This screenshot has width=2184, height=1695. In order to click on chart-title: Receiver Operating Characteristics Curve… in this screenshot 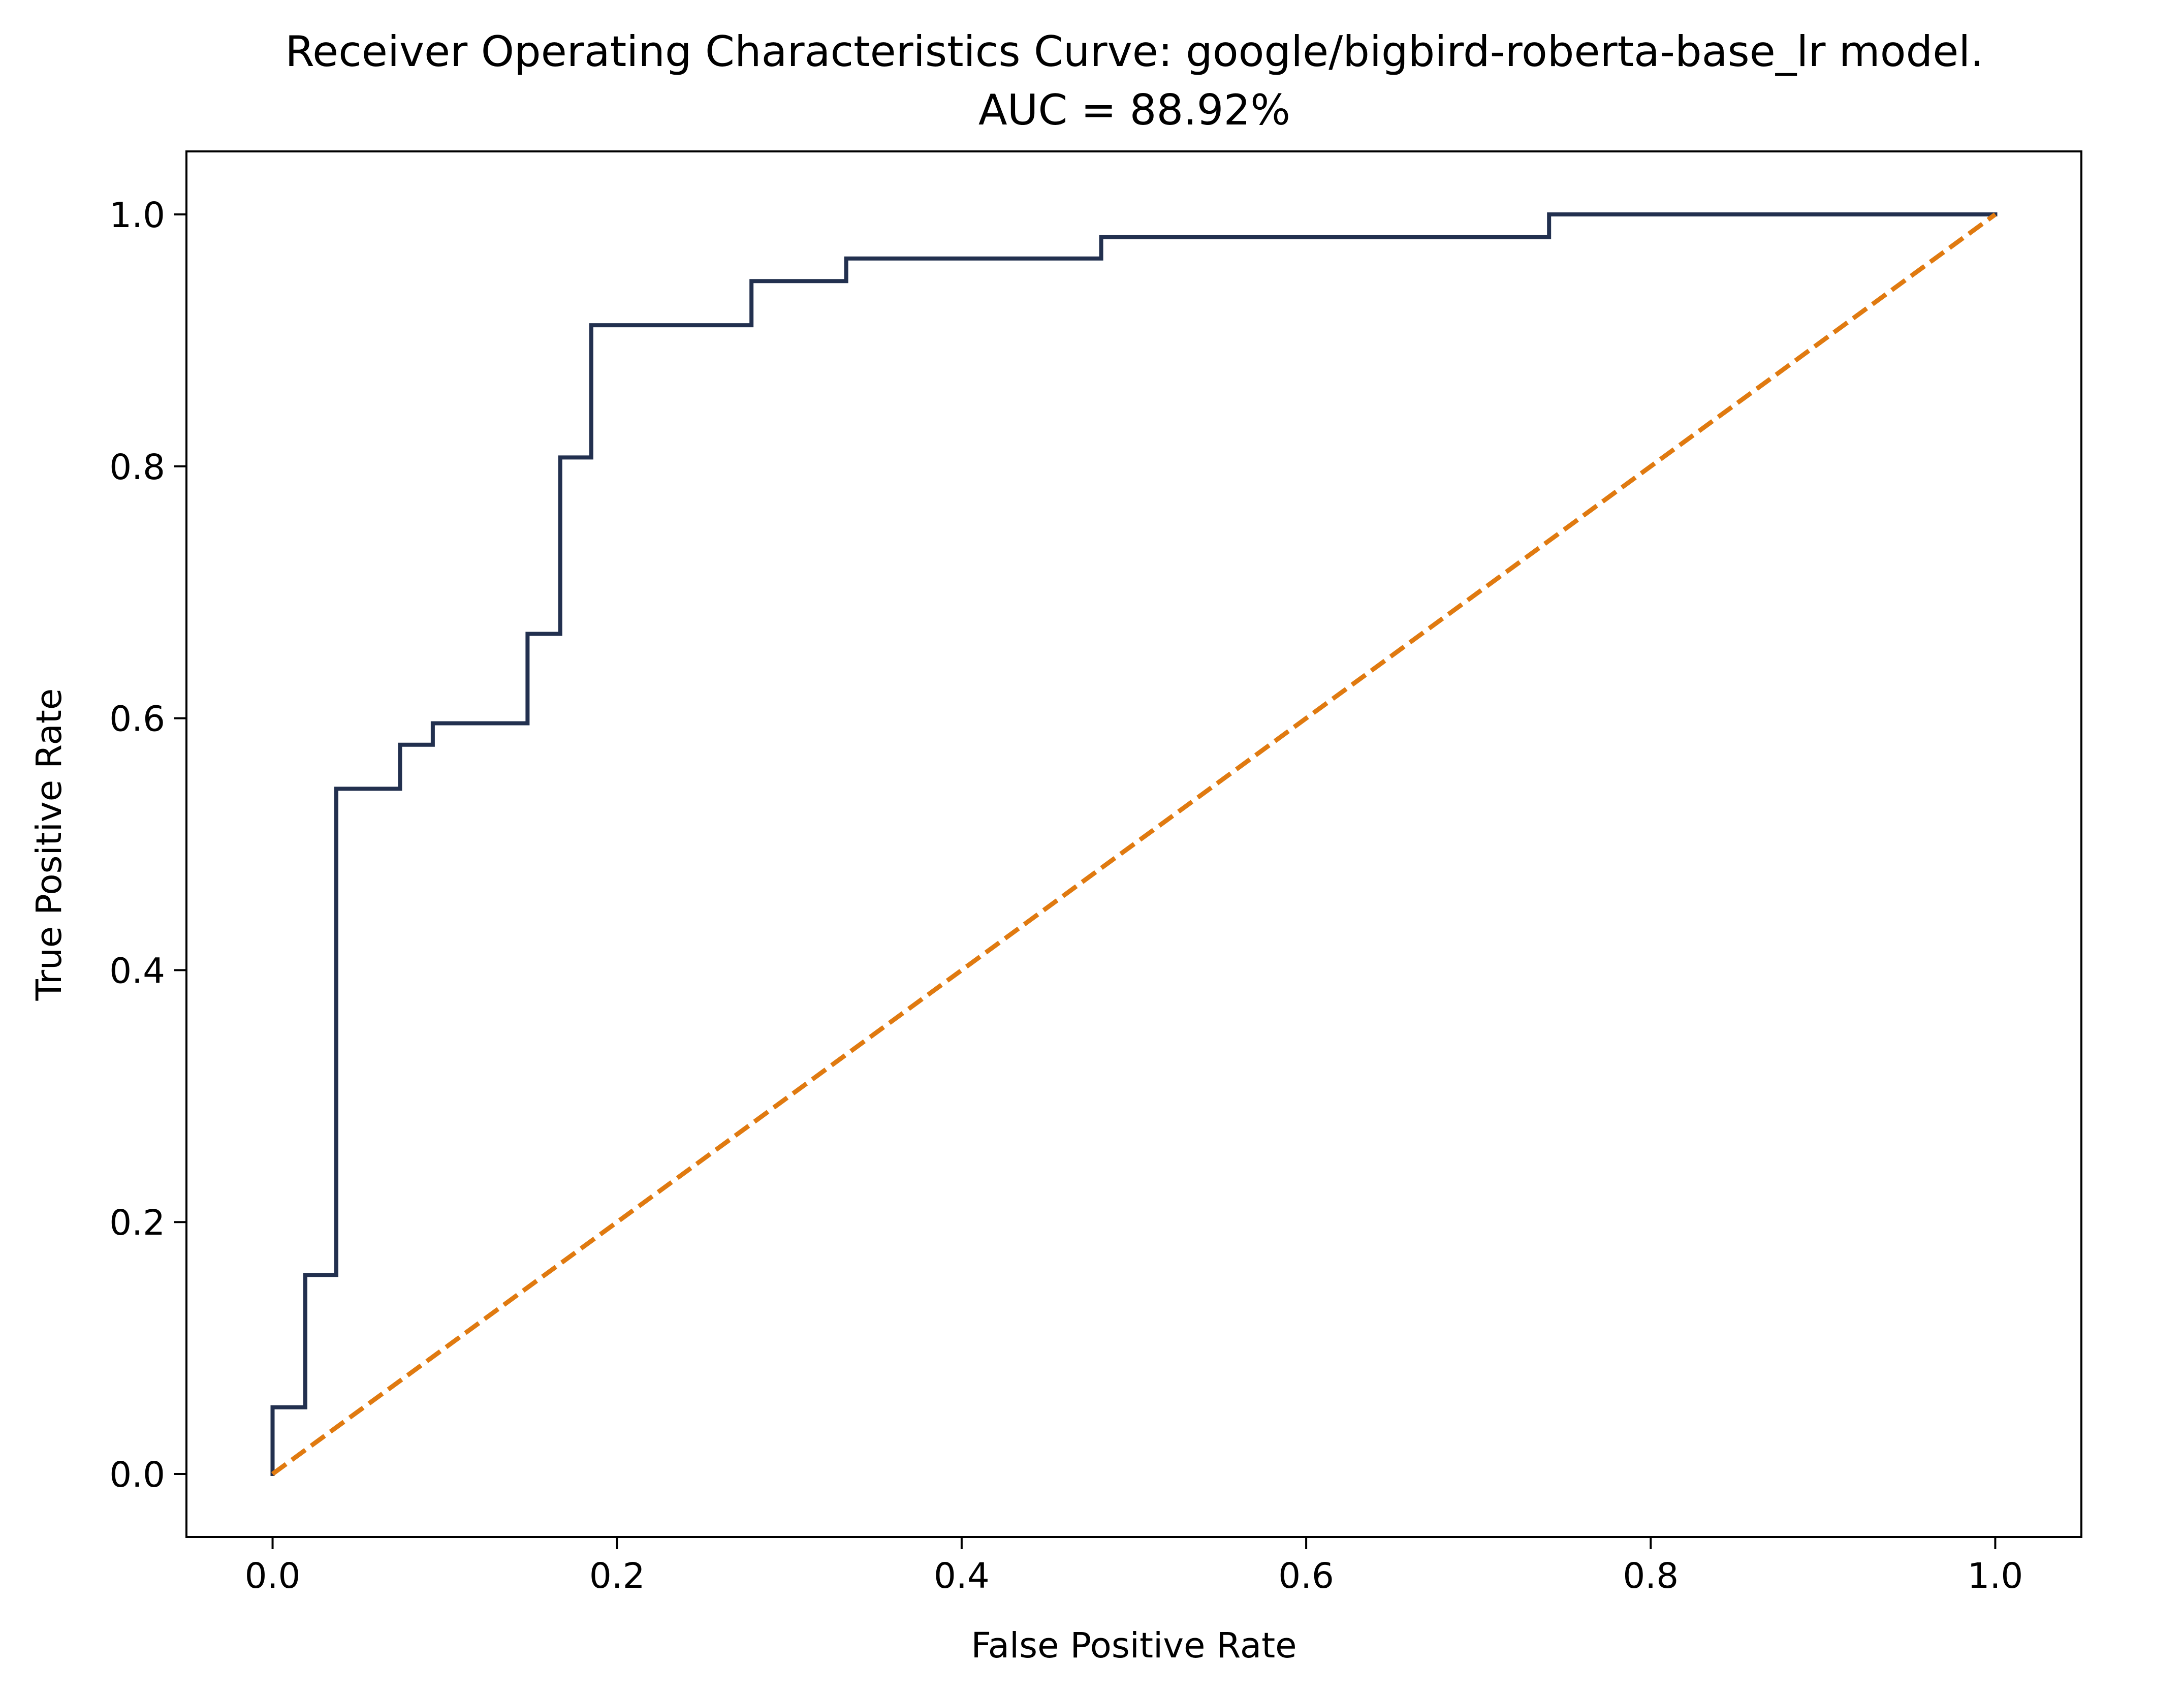, I will do `click(1134, 51)`.